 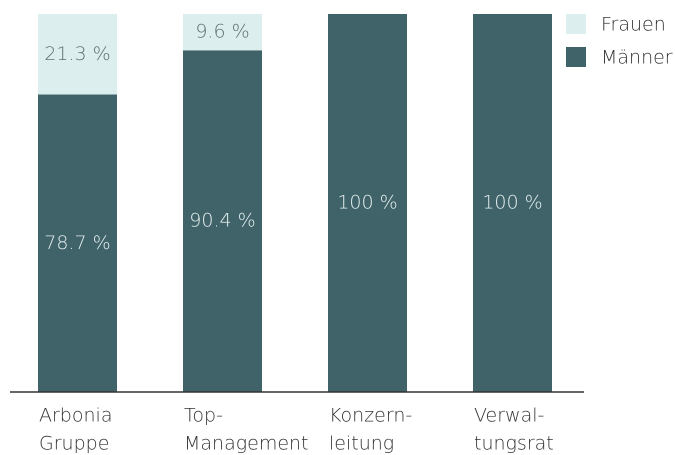 I want to click on x-tick-label: Top-, so click(x=203, y=416).